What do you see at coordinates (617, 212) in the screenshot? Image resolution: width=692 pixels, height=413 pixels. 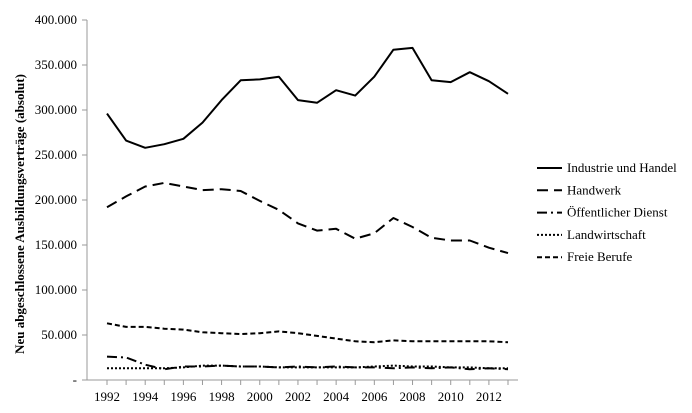 I see `legend-label: Öffentlicher Dienst` at bounding box center [617, 212].